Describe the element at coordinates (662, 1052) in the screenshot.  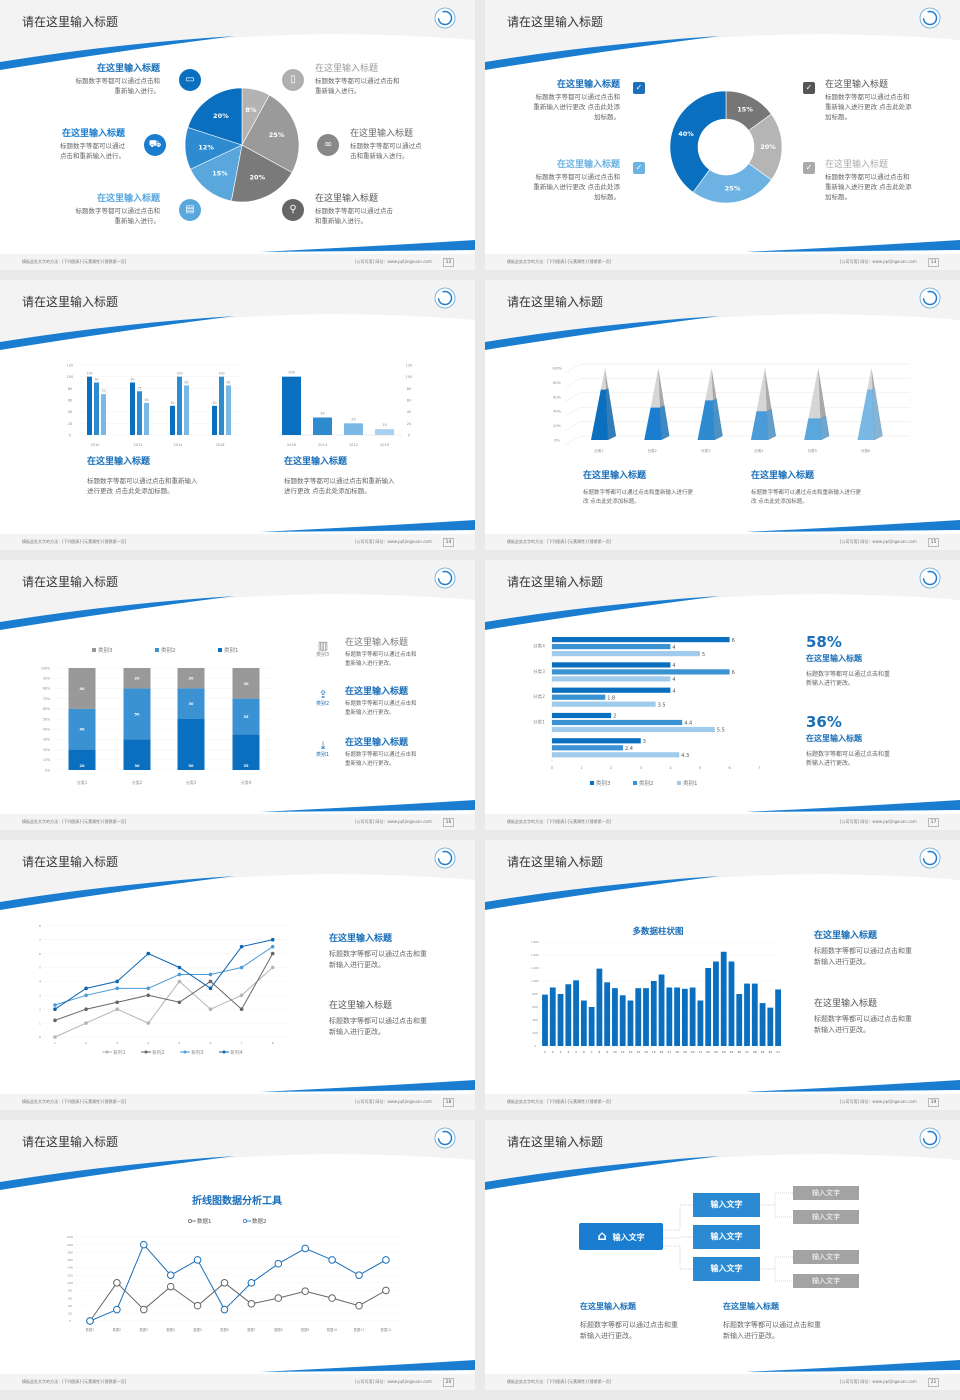
I see `x-tick-label: 16` at that location.